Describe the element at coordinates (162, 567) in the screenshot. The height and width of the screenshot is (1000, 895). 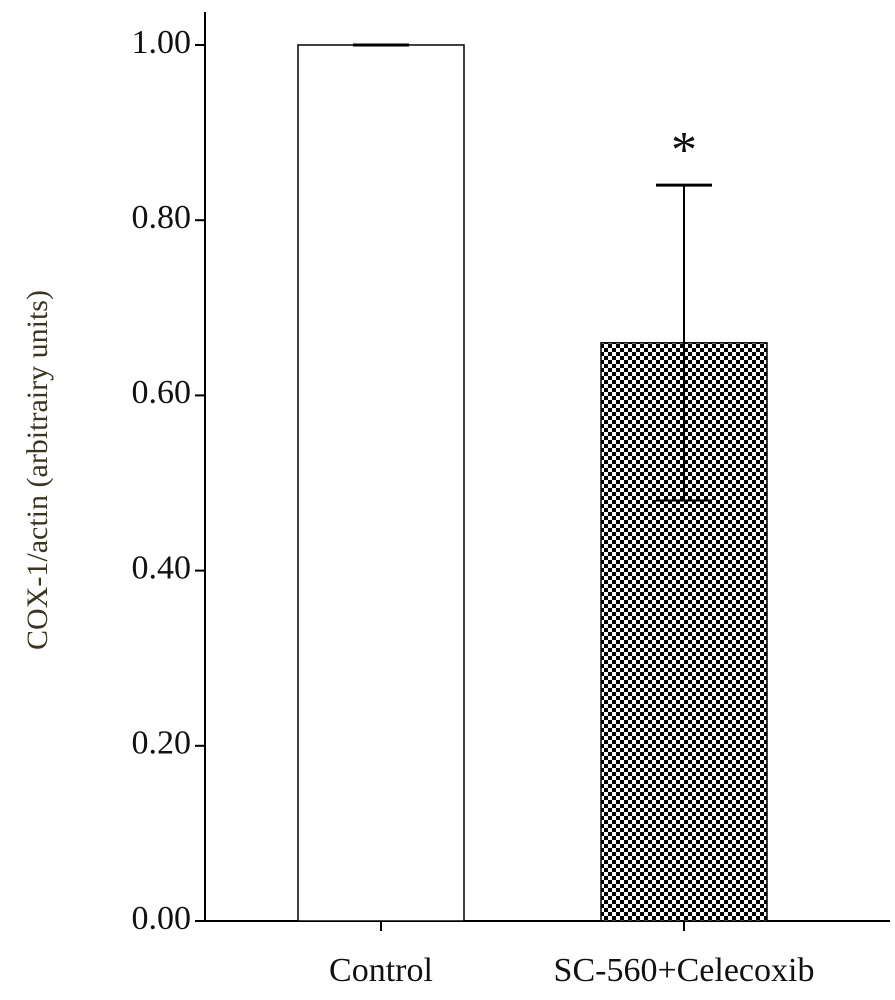
I see `y-tick-label: 0.40` at that location.